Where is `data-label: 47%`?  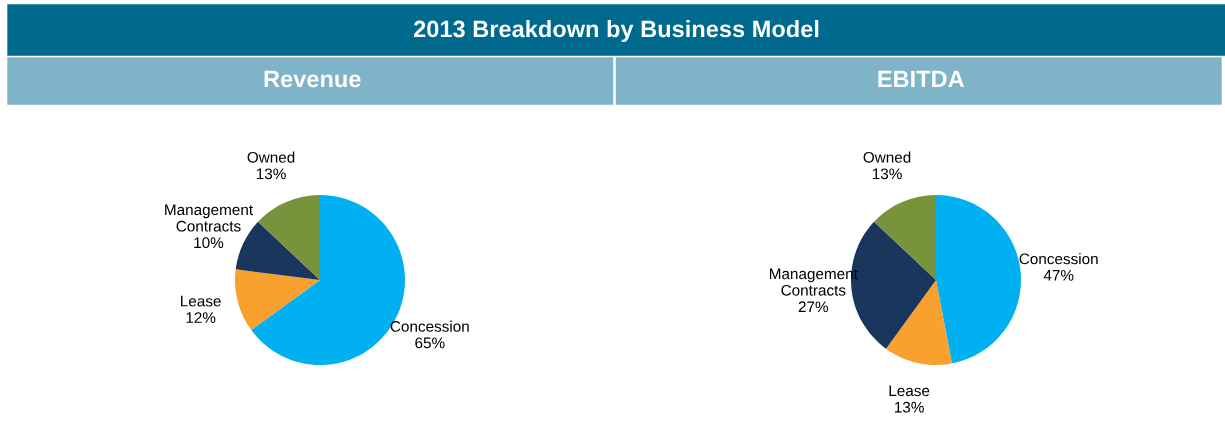 data-label: 47% is located at coordinates (1058, 275).